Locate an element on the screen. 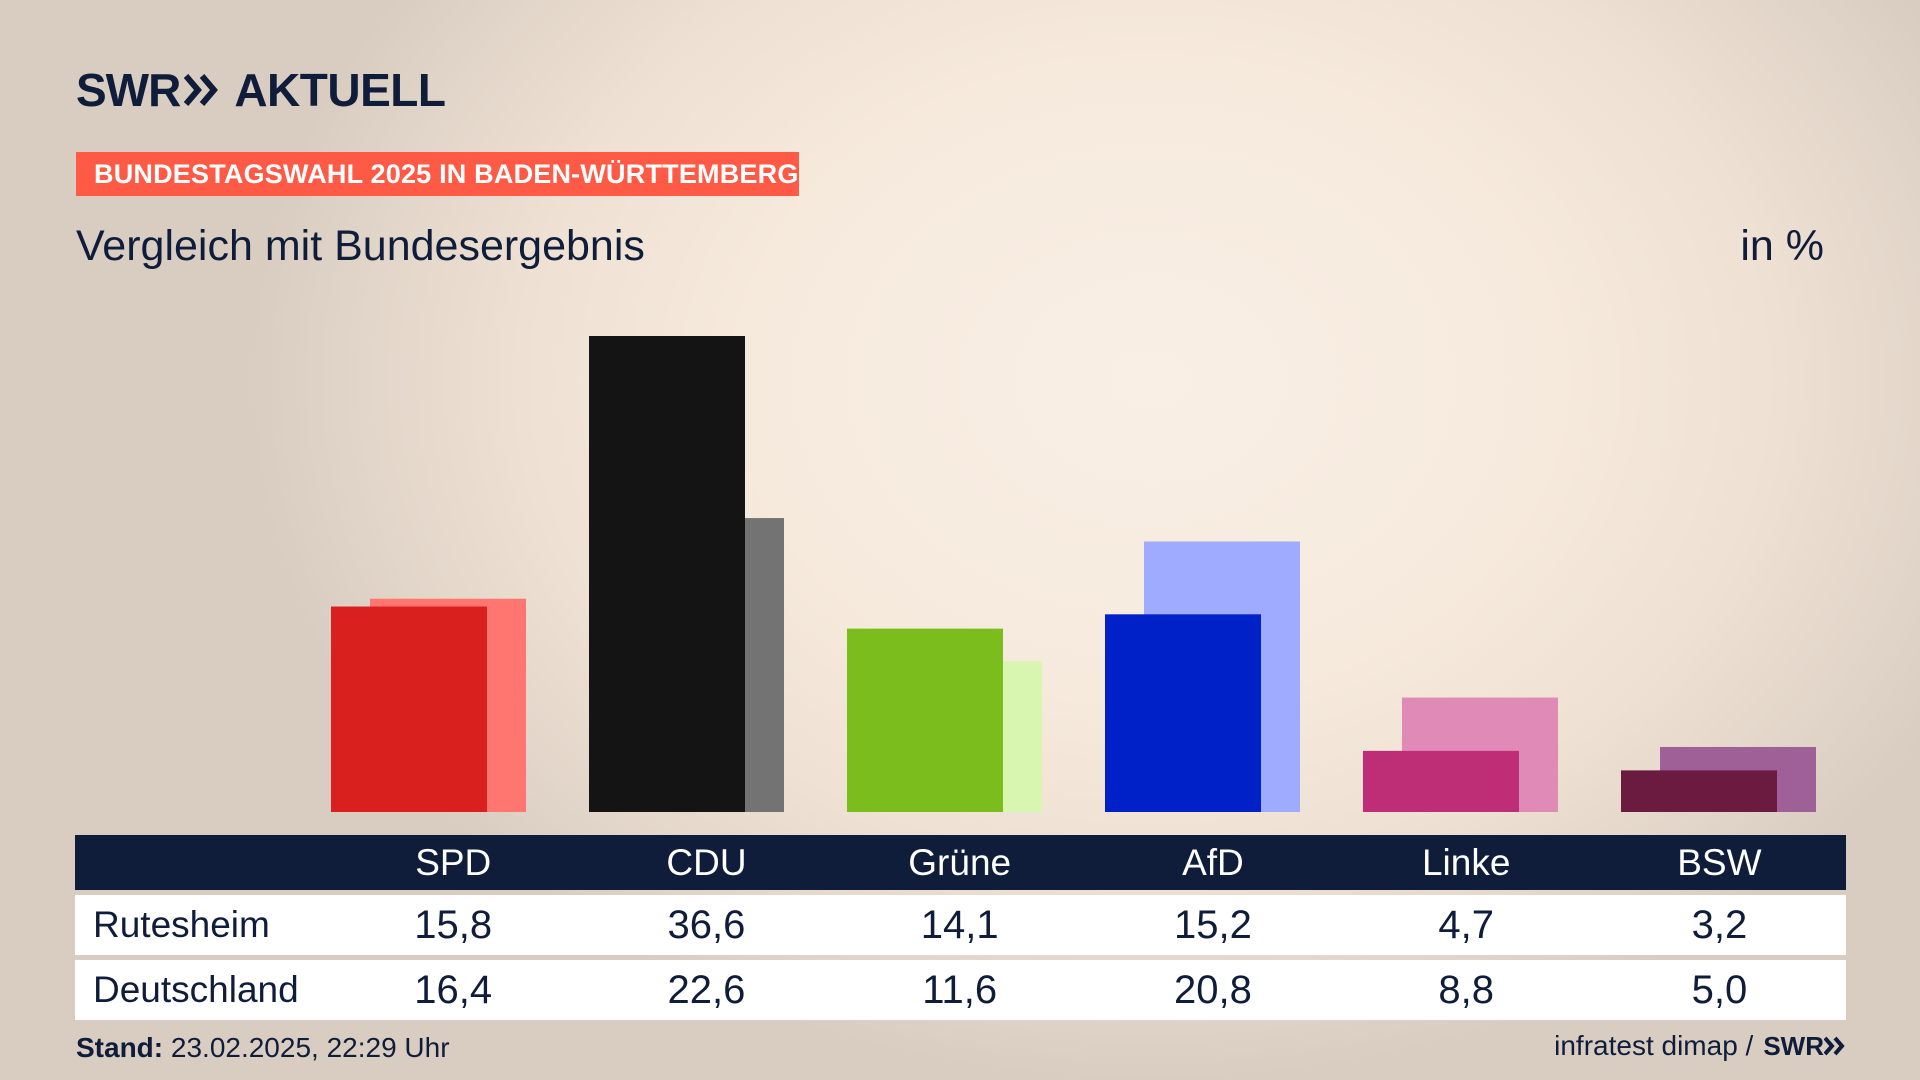 The width and height of the screenshot is (1920, 1080). bar-rutesheim-spd is located at coordinates (409, 709).